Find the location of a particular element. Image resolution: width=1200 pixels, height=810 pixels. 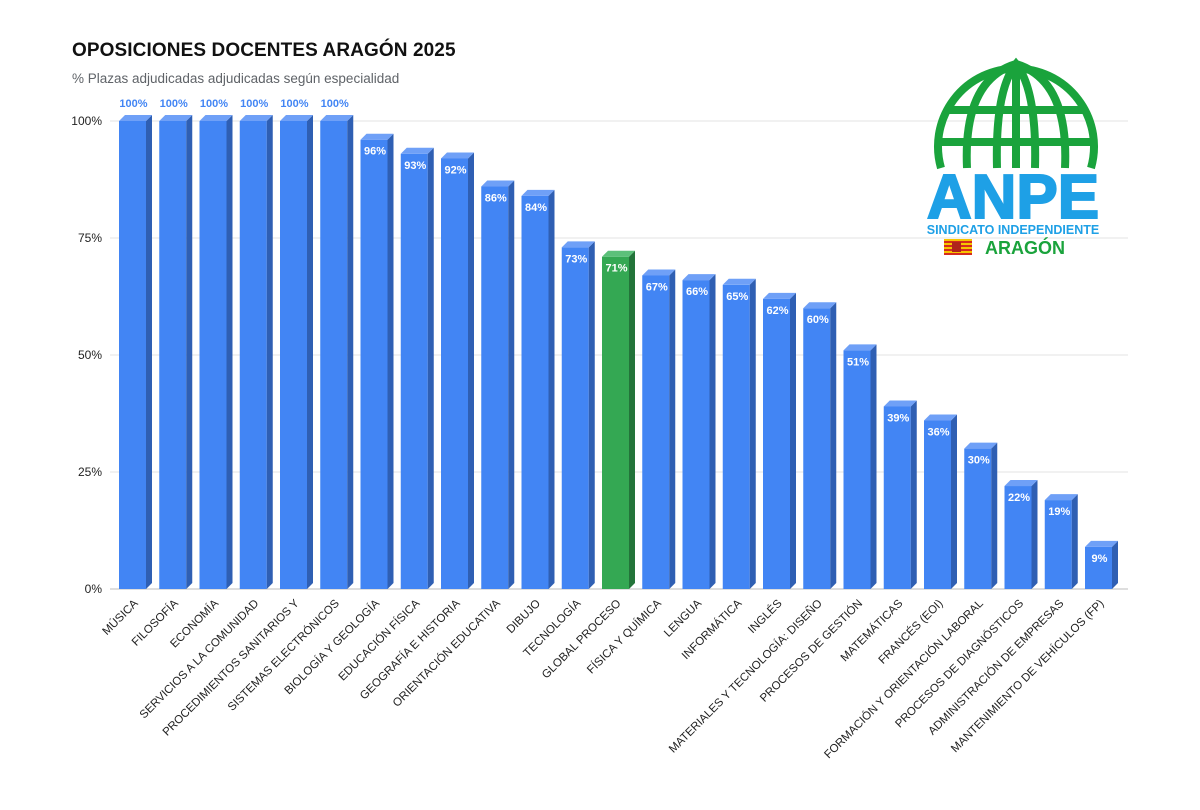

data-label: 19% is located at coordinates (1059, 512).